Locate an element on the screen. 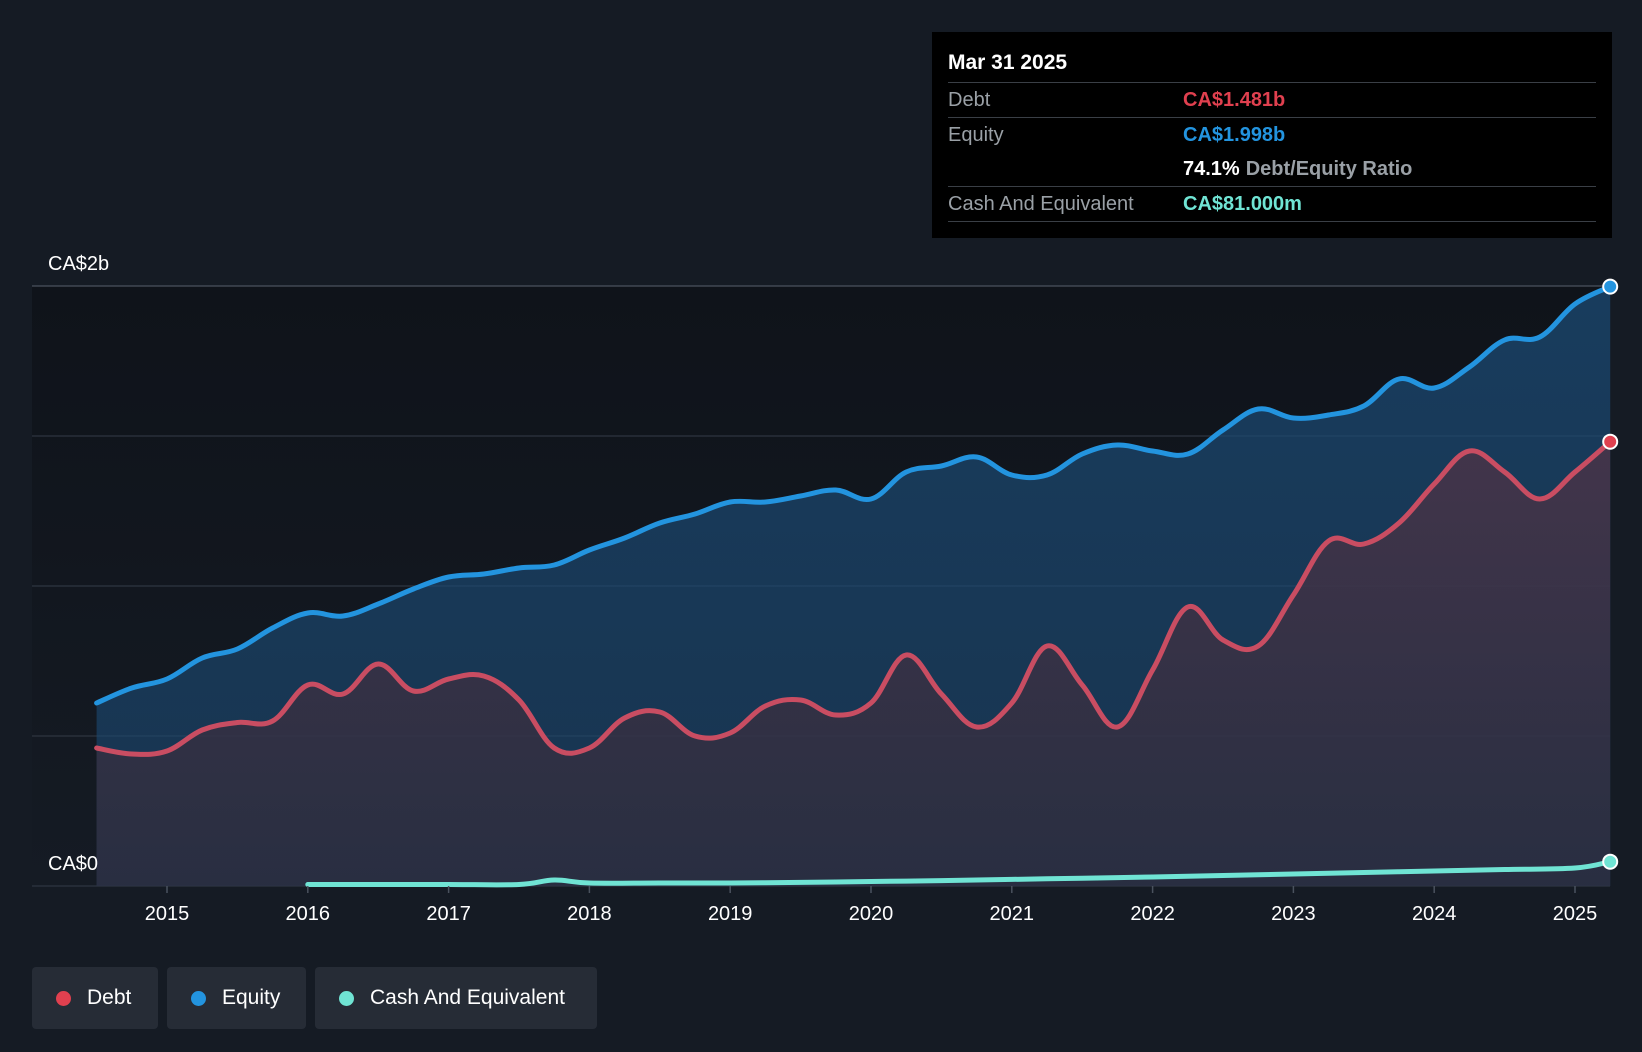 The width and height of the screenshot is (1642, 1052). tooltip-debt-value: CA$1.481b is located at coordinates (1234, 99).